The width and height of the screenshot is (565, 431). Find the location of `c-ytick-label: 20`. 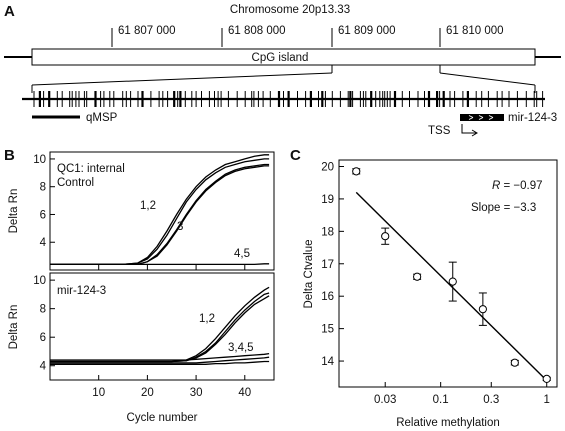

c-ytick-label: 20 is located at coordinates (327, 167).